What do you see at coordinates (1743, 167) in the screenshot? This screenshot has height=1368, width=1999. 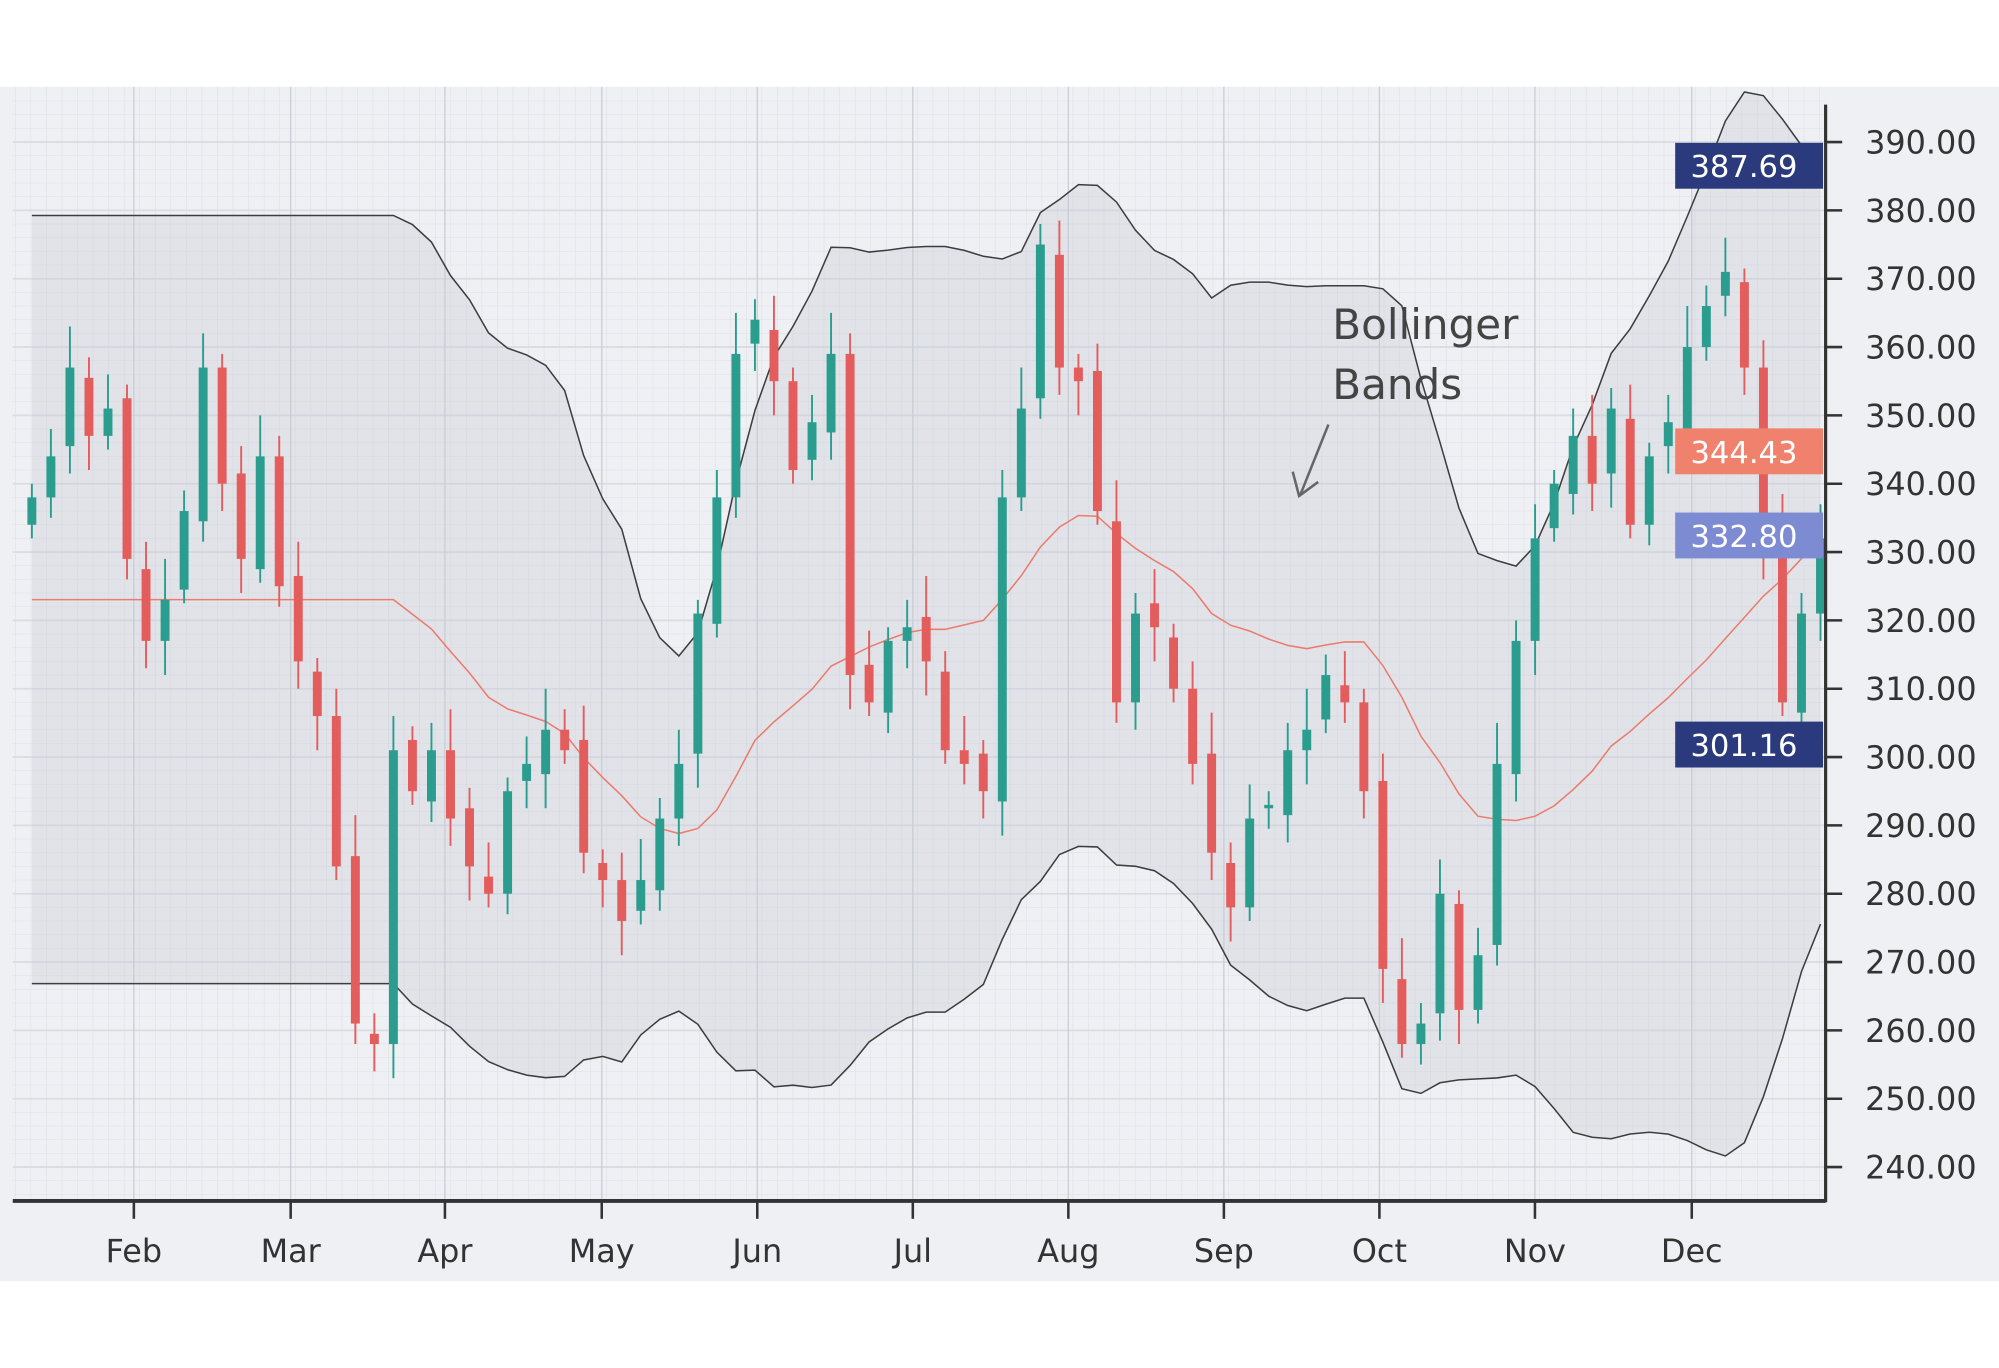 I see `price-label-text: 387.69` at bounding box center [1743, 167].